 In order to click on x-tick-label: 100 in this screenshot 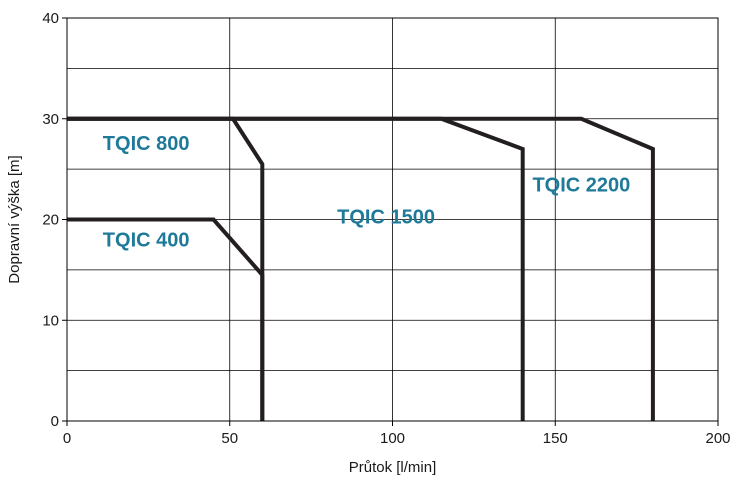, I will do `click(392, 438)`.